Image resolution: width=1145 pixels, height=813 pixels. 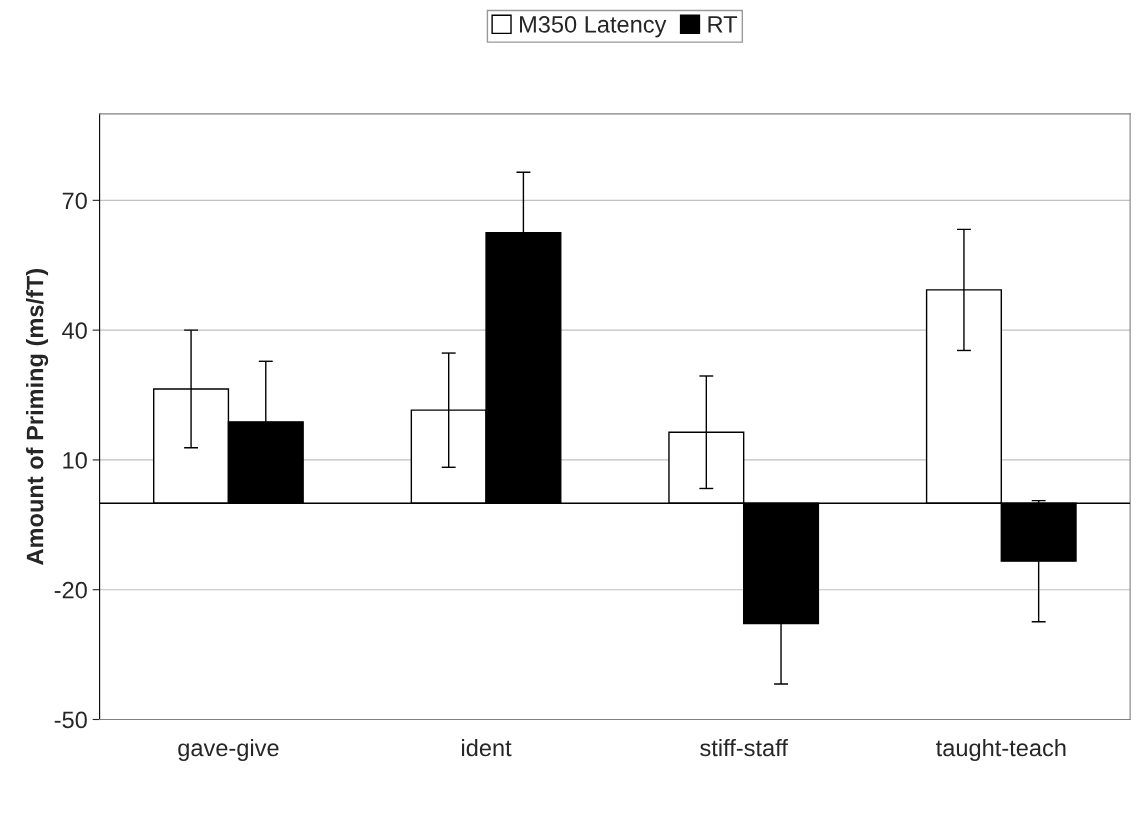 What do you see at coordinates (1001, 749) in the screenshot?
I see `x-tick-label: taught-teach` at bounding box center [1001, 749].